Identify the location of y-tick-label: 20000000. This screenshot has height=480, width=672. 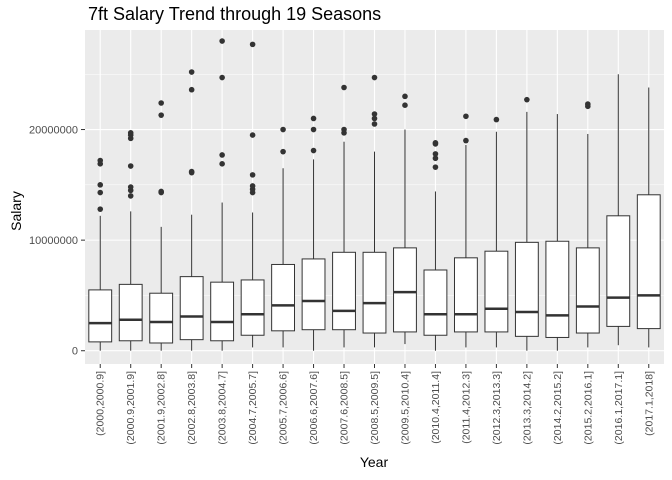
(53, 131).